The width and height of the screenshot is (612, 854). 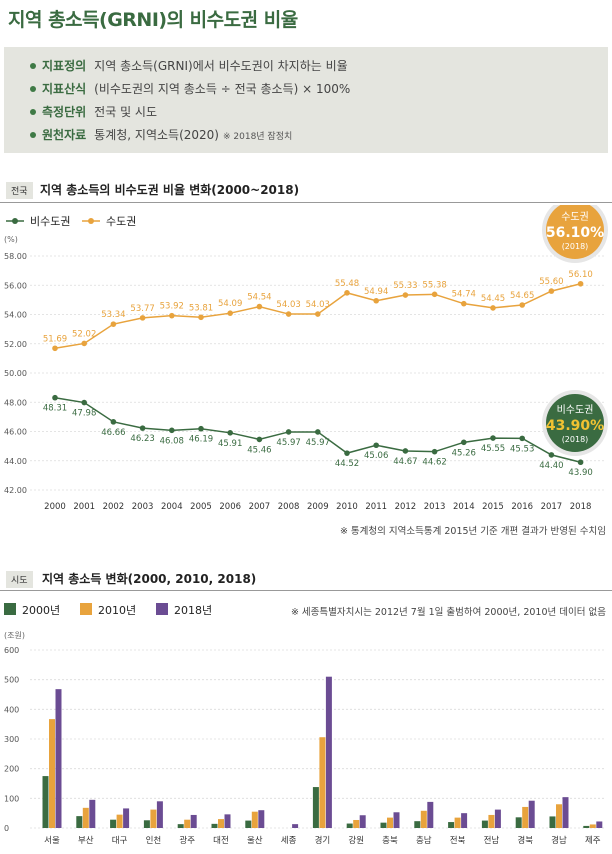 What do you see at coordinates (580, 275) in the screenshot?
I see `data-label: 56.10` at bounding box center [580, 275].